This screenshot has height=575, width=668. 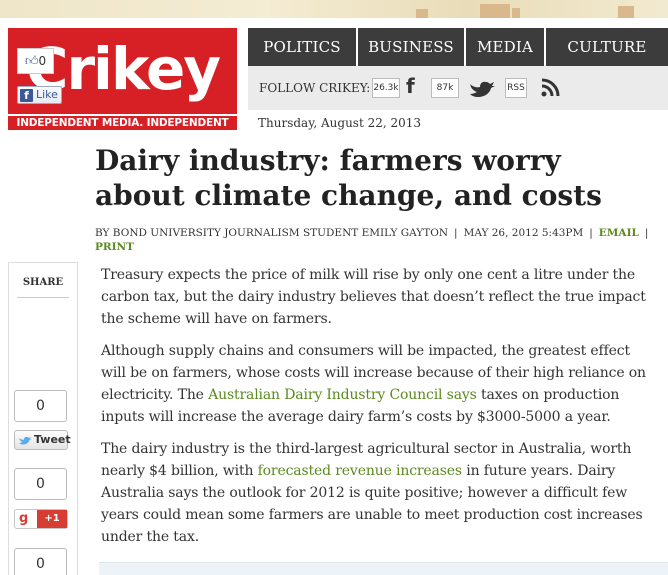 I want to click on current-date: Thursday, August 22, 2013, so click(x=340, y=123).